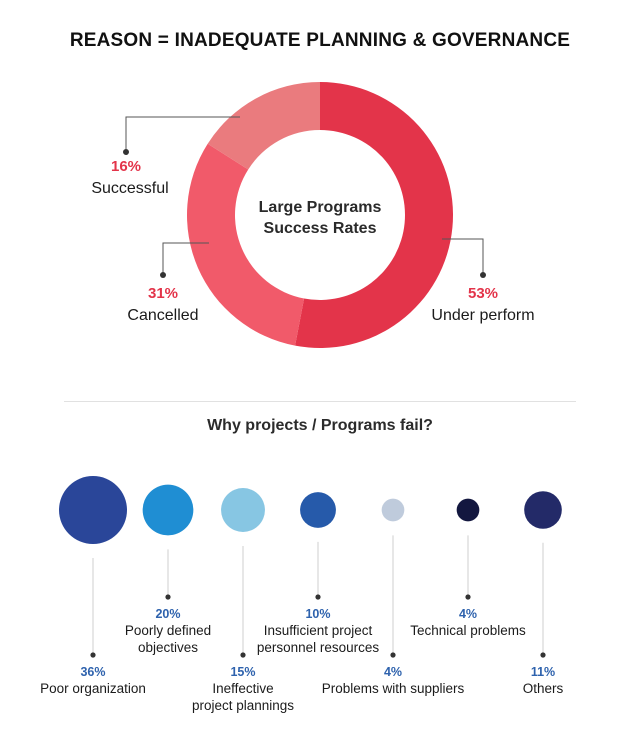  I want to click on bubble-percent-label: 20%, so click(167, 614).